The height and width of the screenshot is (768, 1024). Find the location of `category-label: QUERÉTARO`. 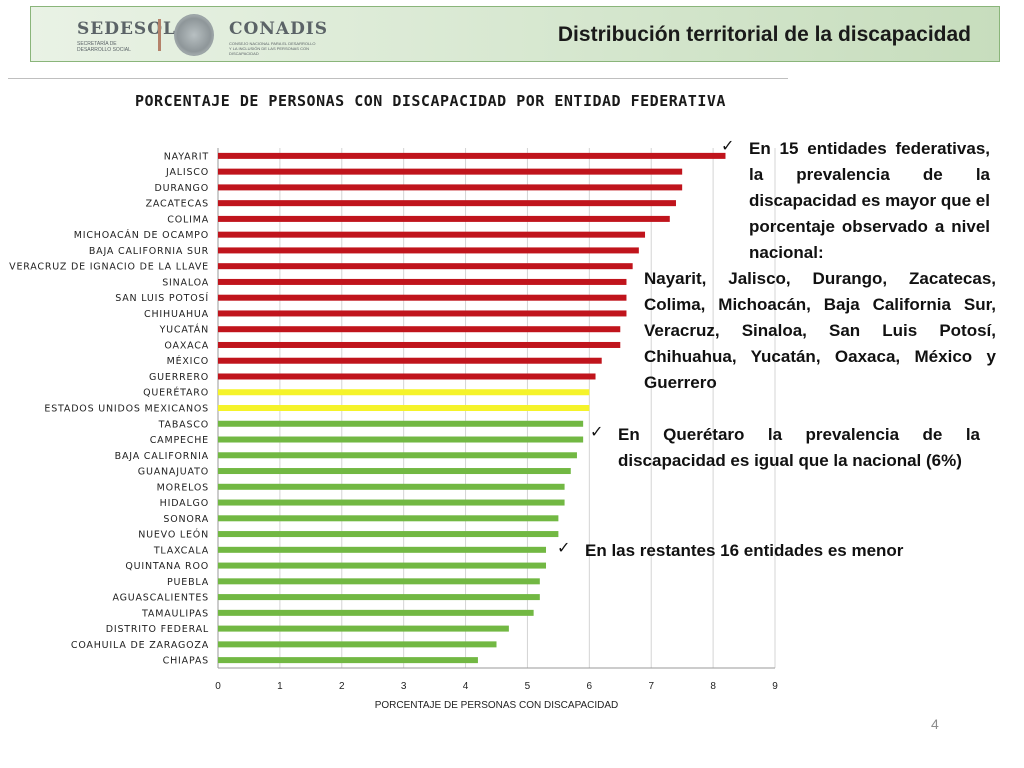

category-label: QUERÉTARO is located at coordinates (176, 393).